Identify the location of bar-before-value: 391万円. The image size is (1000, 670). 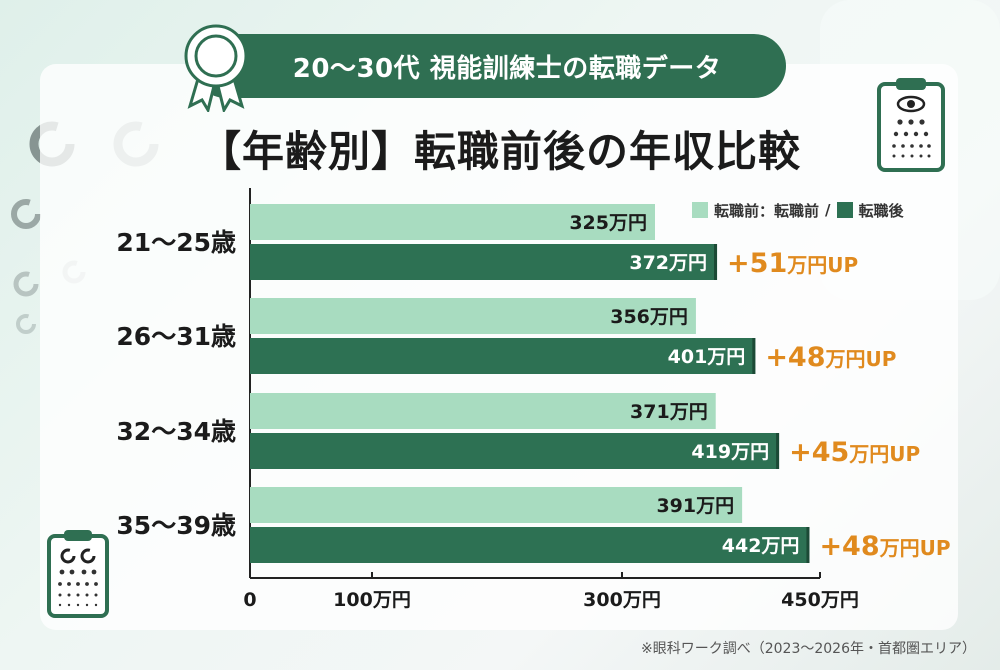
(695, 506).